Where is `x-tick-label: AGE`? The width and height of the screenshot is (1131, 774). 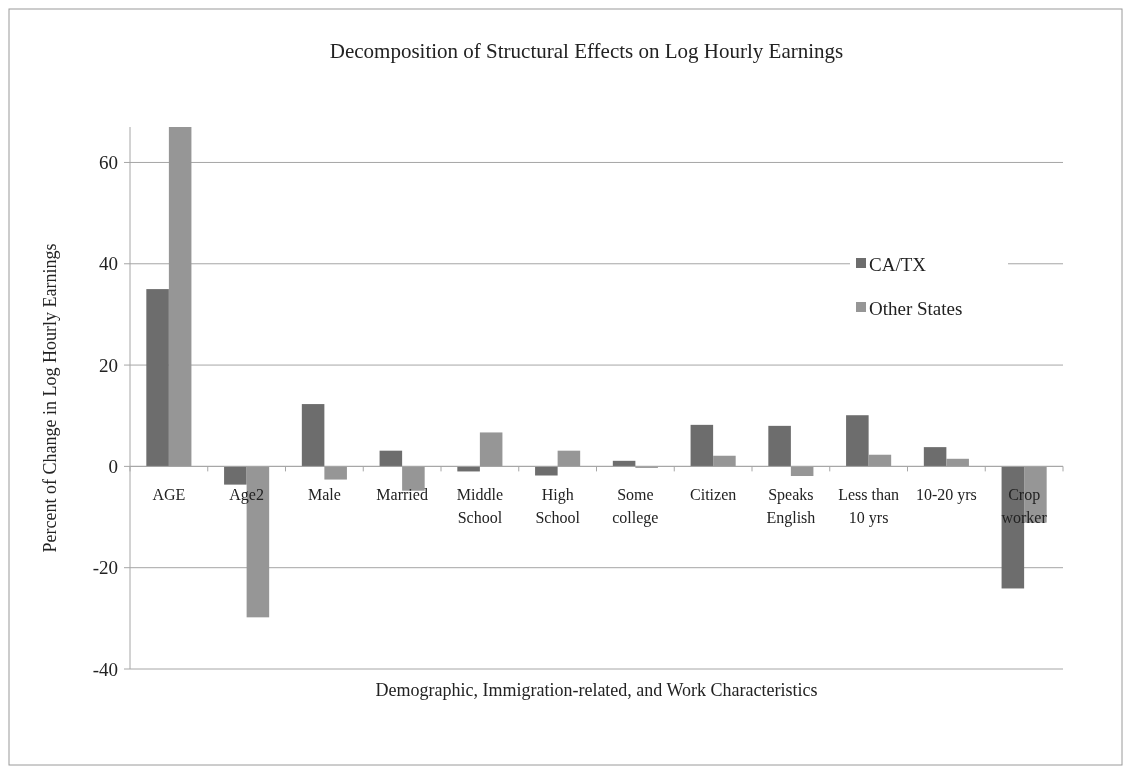
x-tick-label: AGE is located at coordinates (169, 495).